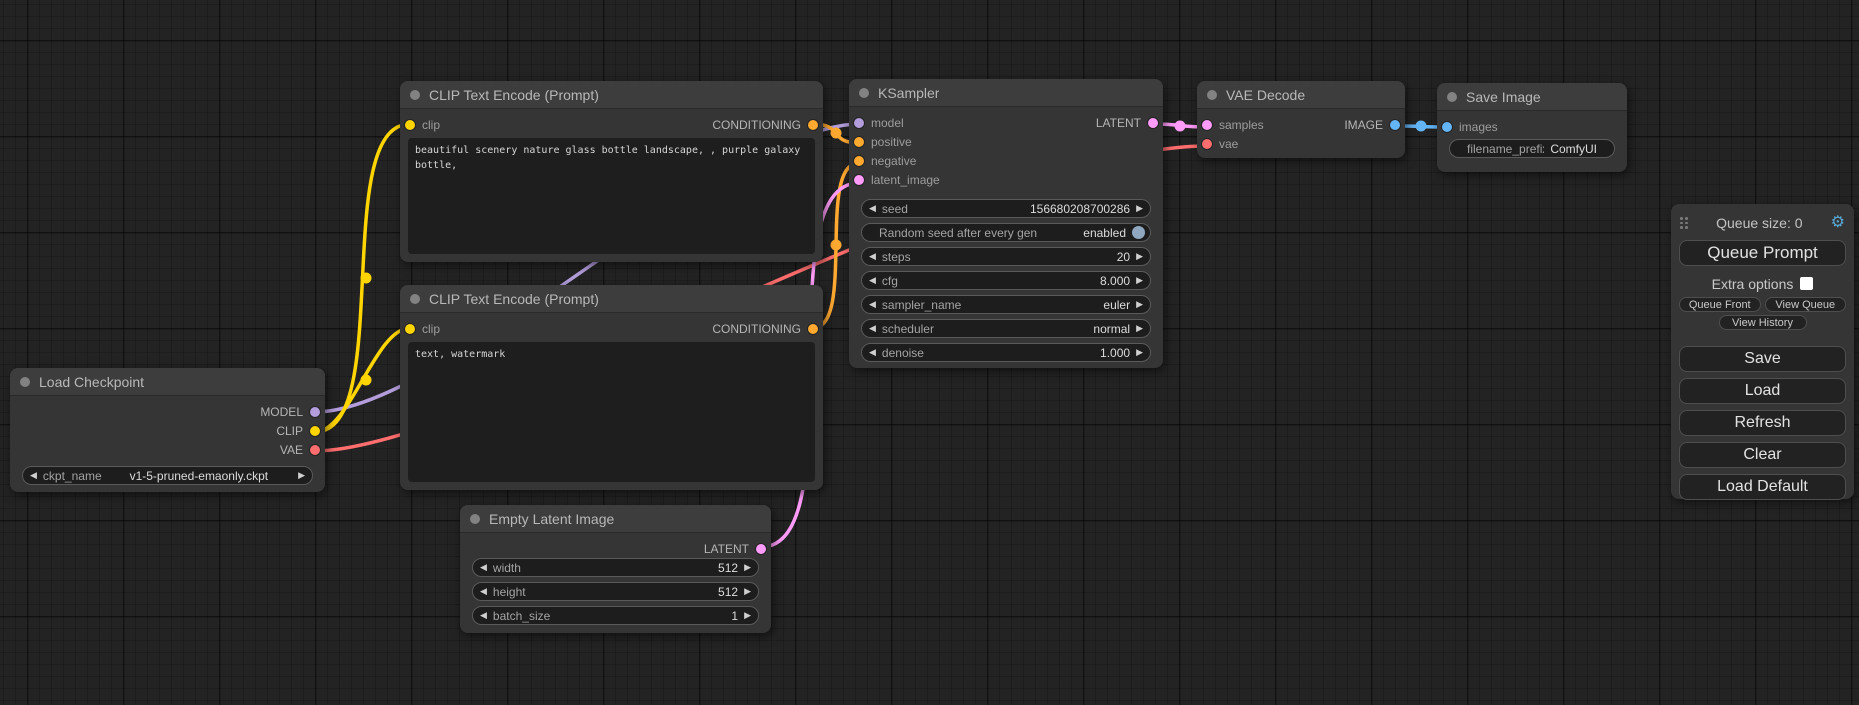 The image size is (1859, 705). What do you see at coordinates (1684, 223) in the screenshot?
I see `drag-handle-icon` at bounding box center [1684, 223].